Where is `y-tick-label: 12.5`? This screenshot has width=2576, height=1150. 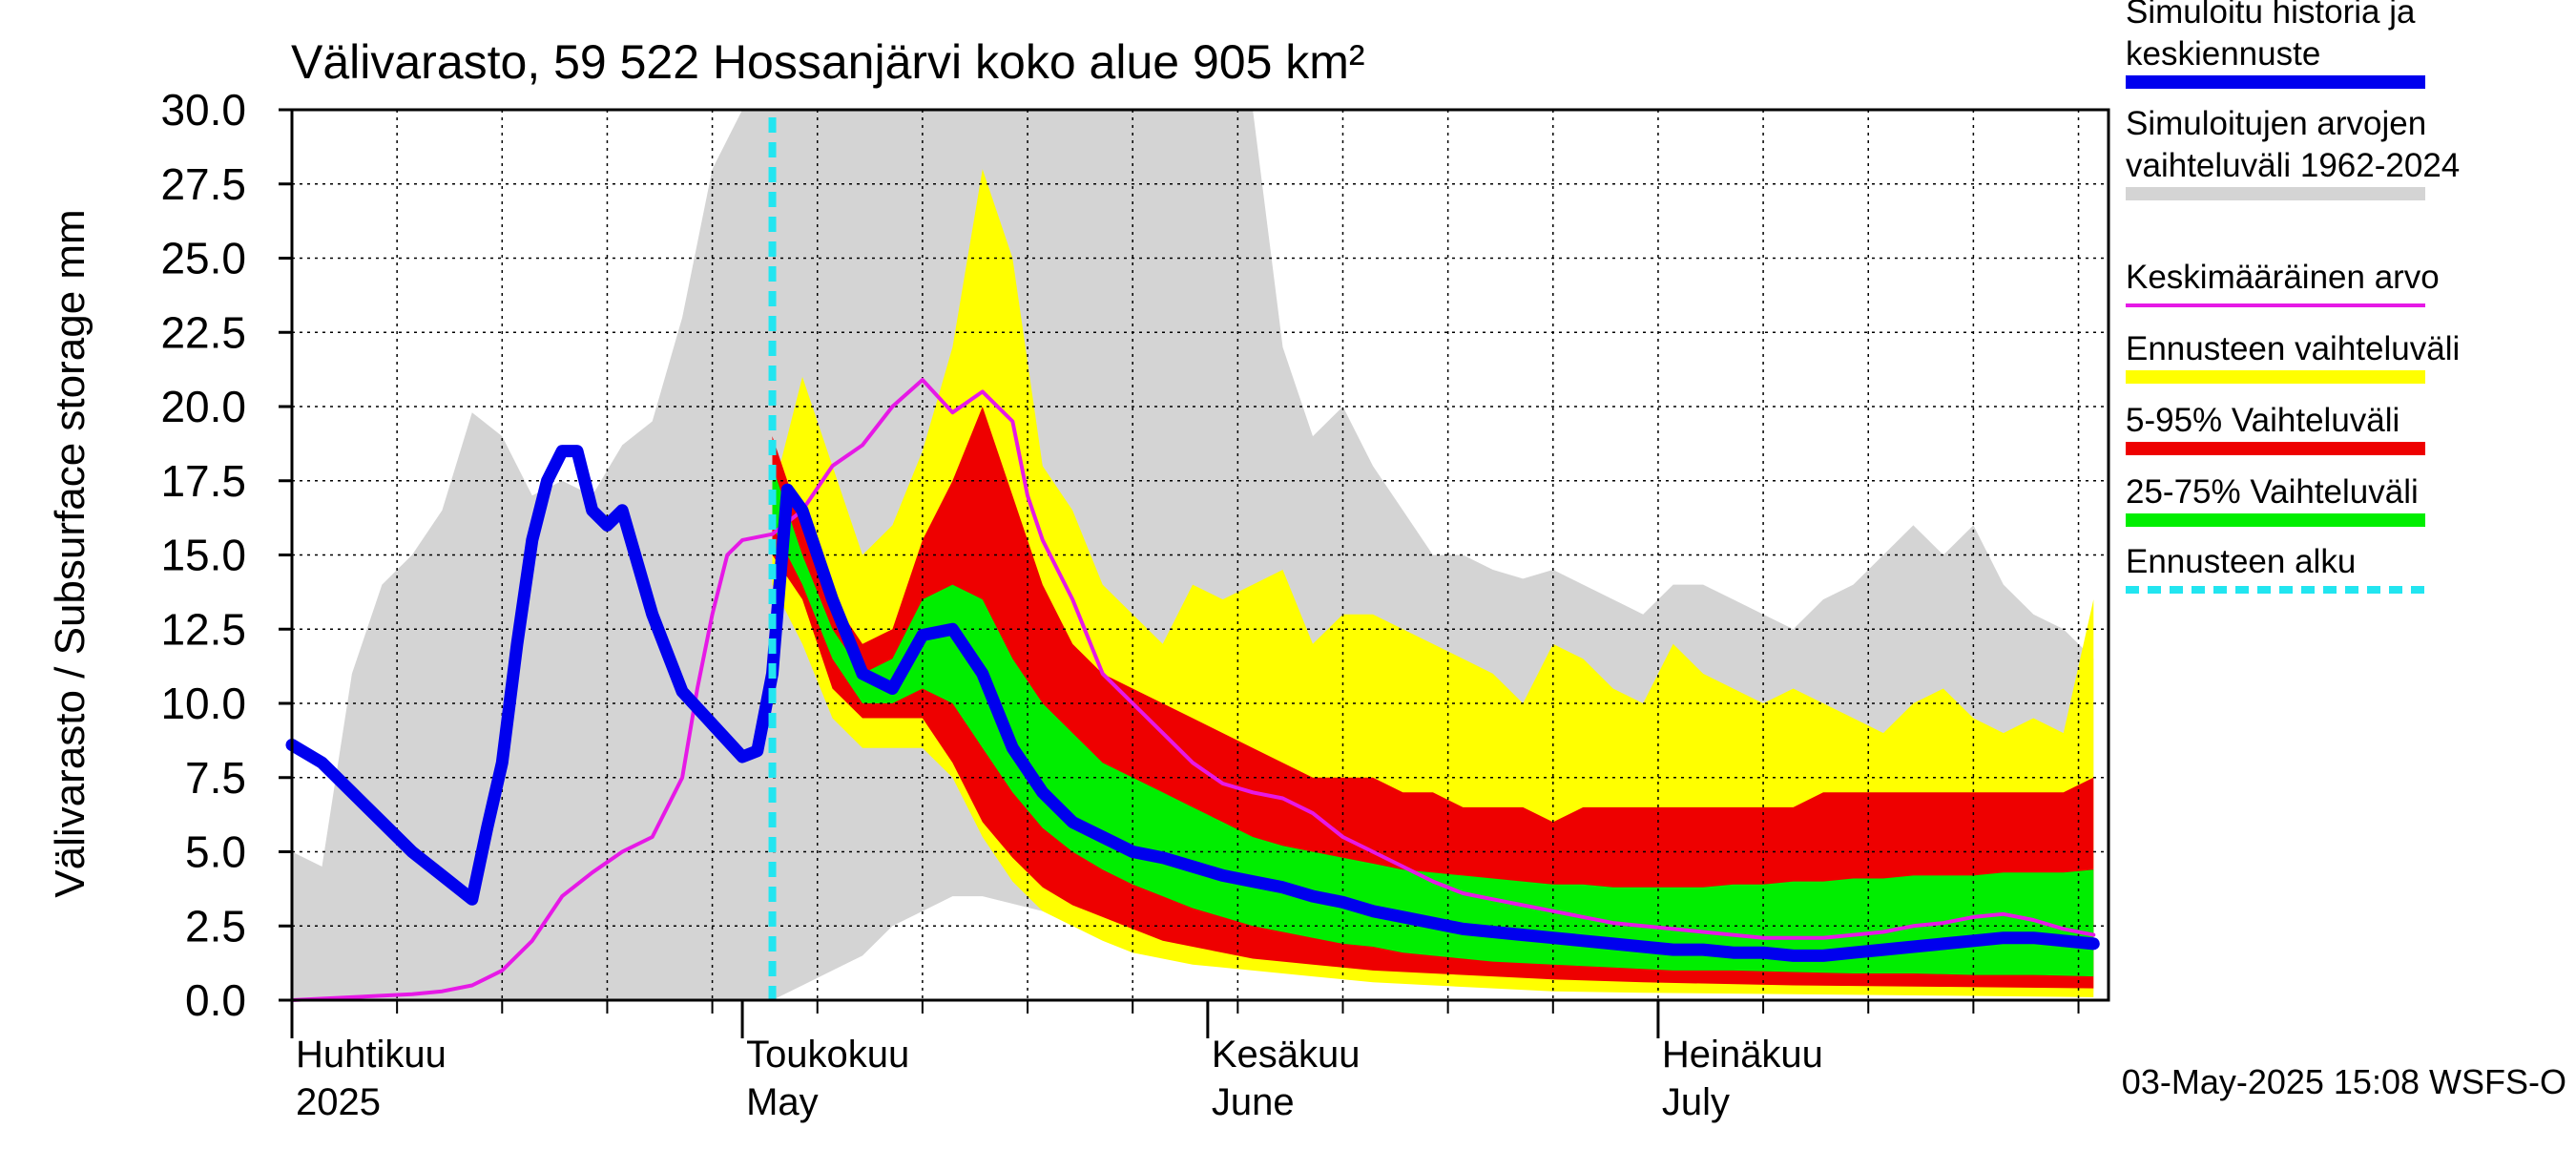
y-tick-label: 12.5 is located at coordinates (203, 629).